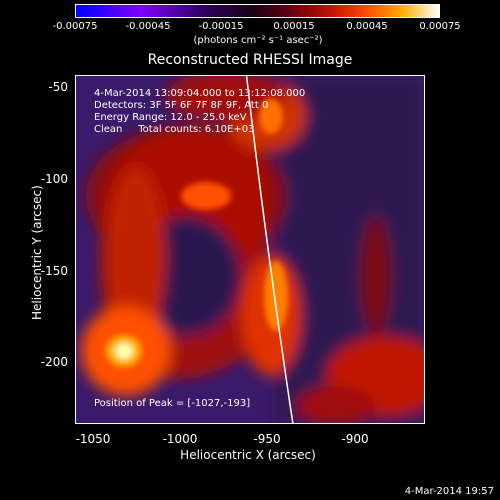 This screenshot has height=500, width=500. I want to click on colorbar-tick: -0.00045, so click(148, 26).